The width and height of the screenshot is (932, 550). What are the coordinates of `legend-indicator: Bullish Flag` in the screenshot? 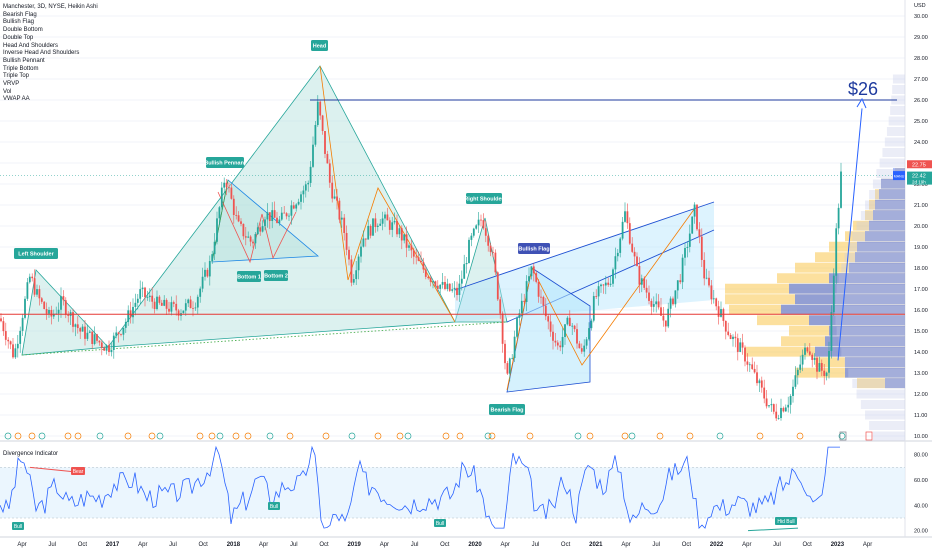 It's located at (19, 22).